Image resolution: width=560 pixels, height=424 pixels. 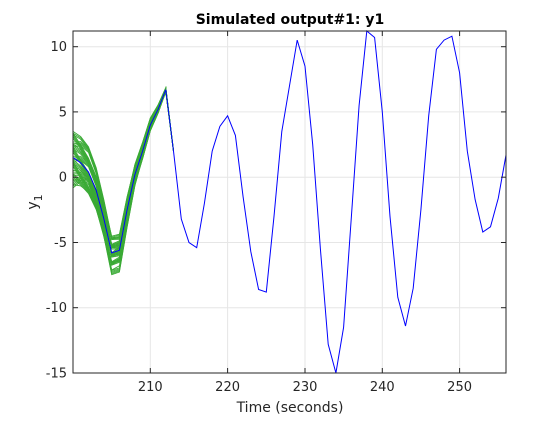 I want to click on x-tick-label: 230, so click(x=305, y=387).